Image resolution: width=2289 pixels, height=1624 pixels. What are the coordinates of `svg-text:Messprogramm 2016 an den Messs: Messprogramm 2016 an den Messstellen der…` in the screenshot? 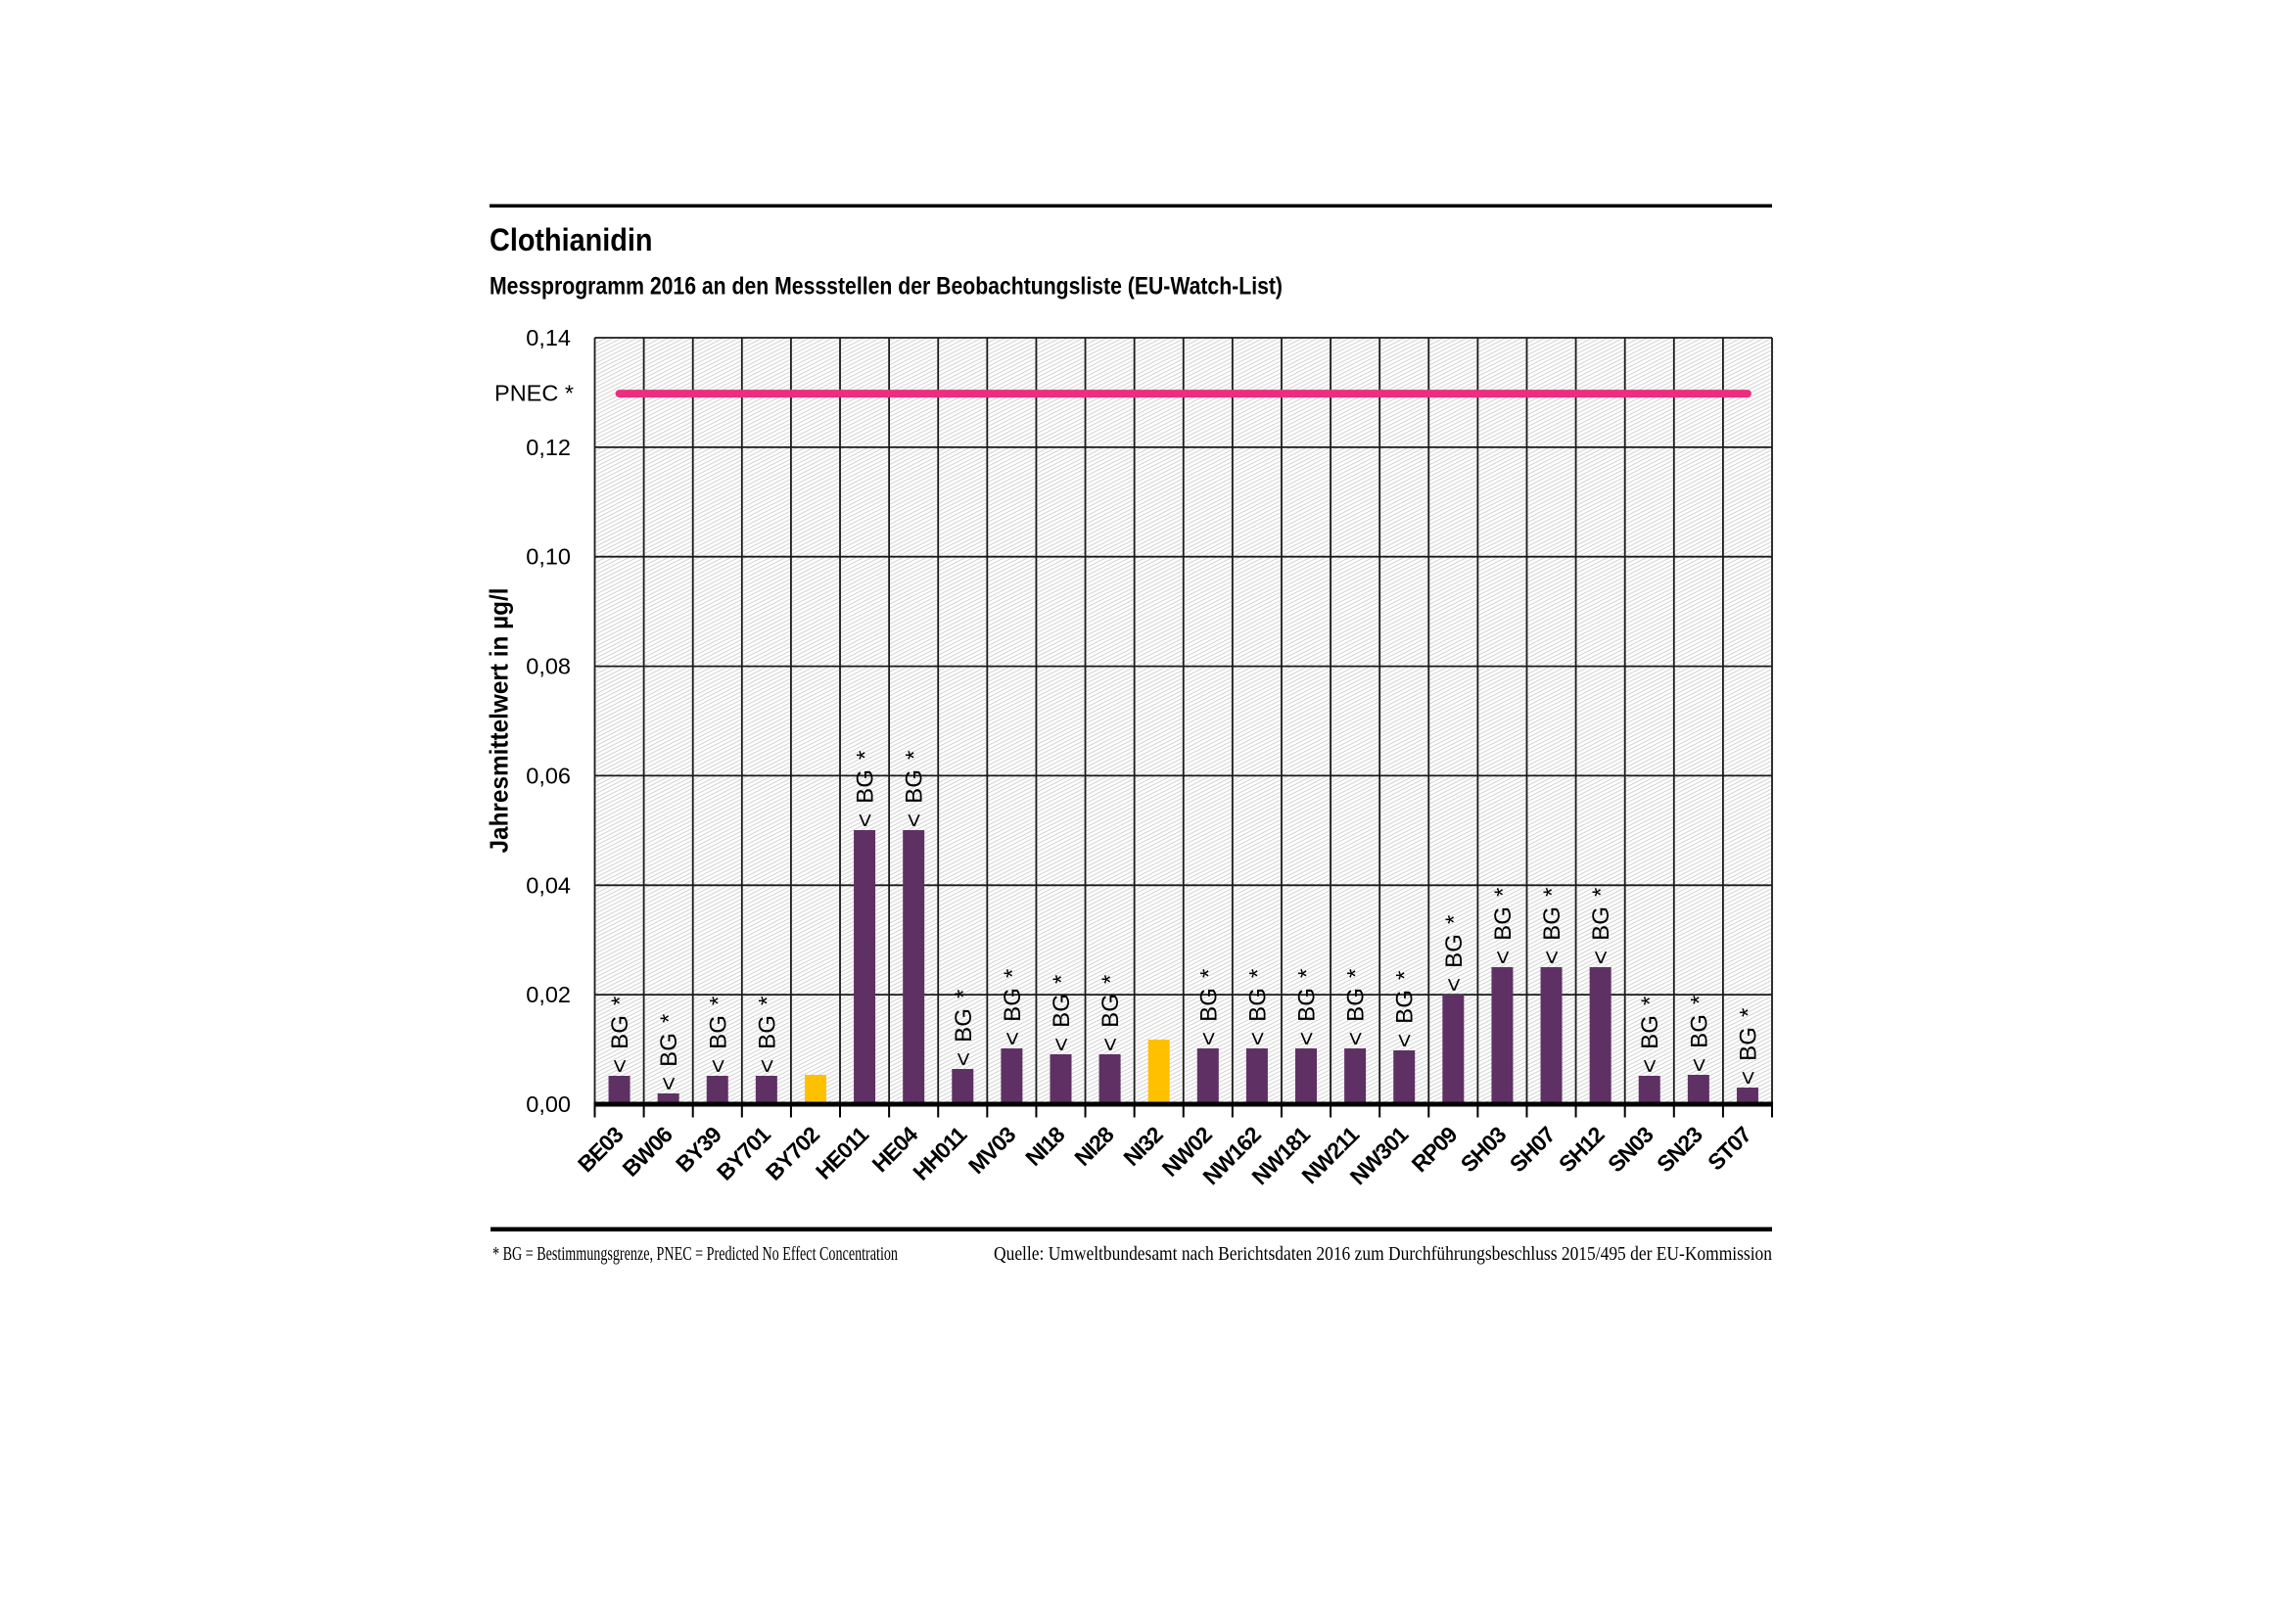 It's located at (886, 287).